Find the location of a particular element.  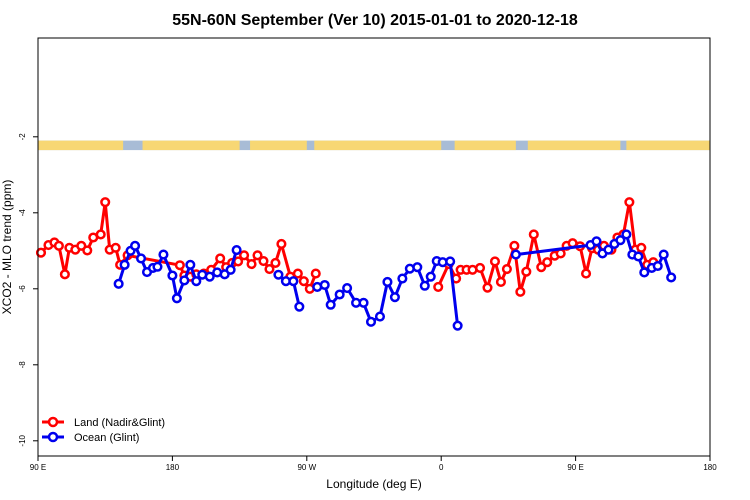

legend-ocean-label: Ocean (Glint) is located at coordinates (106, 438).